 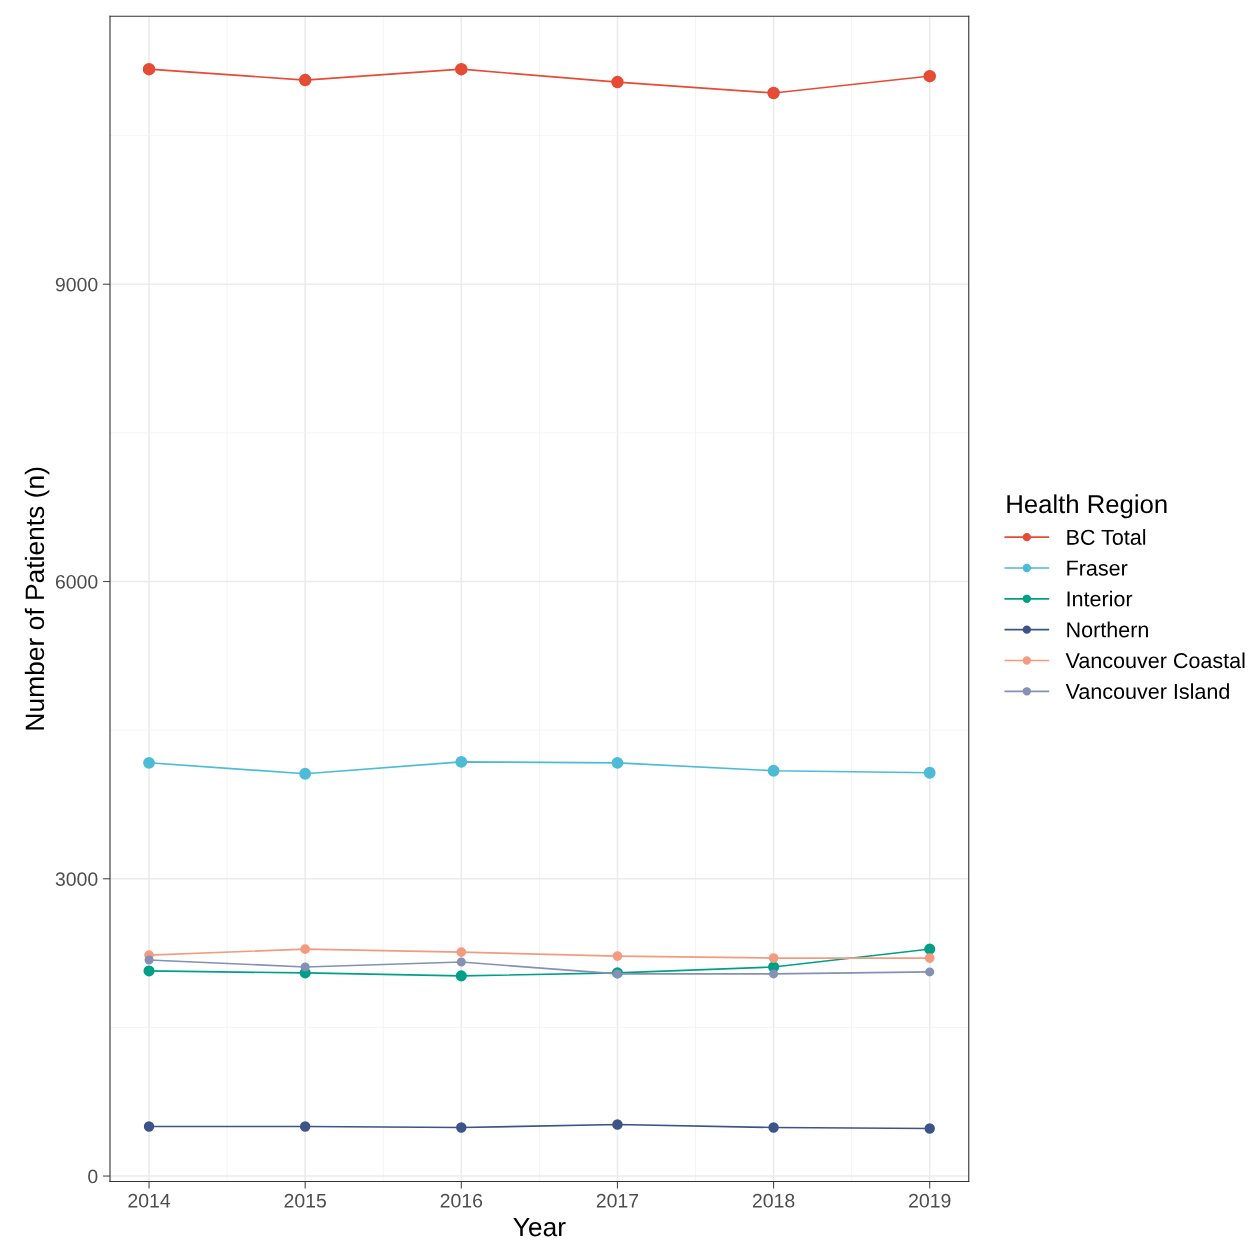 What do you see at coordinates (1106, 537) in the screenshot?
I see `legend-label: BC Total` at bounding box center [1106, 537].